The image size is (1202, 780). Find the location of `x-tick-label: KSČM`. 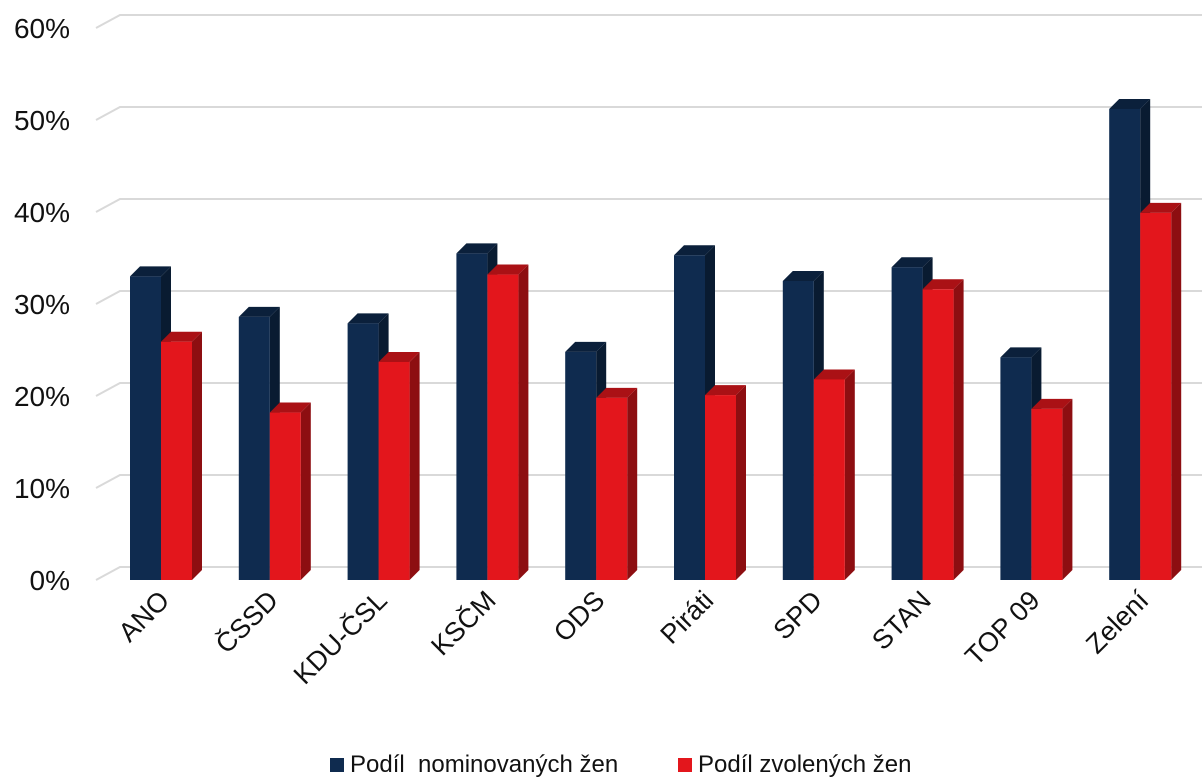

x-tick-label: KSČM is located at coordinates (463, 622).